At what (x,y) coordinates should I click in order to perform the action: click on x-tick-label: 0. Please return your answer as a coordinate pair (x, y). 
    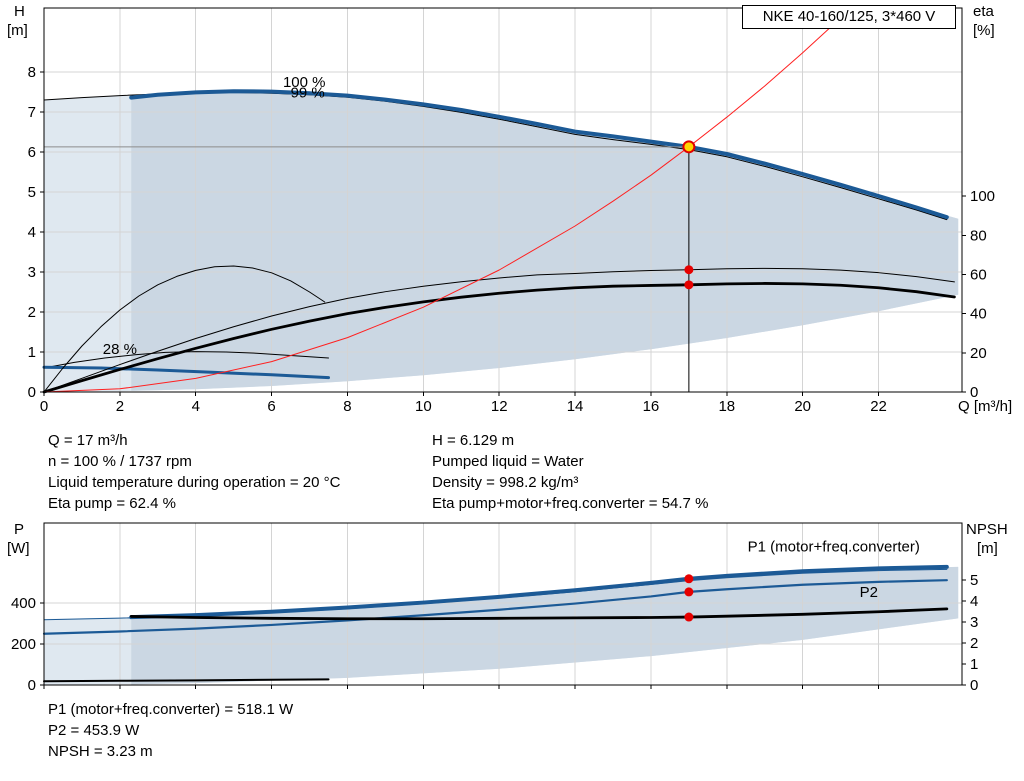
    Looking at the image, I should click on (44, 406).